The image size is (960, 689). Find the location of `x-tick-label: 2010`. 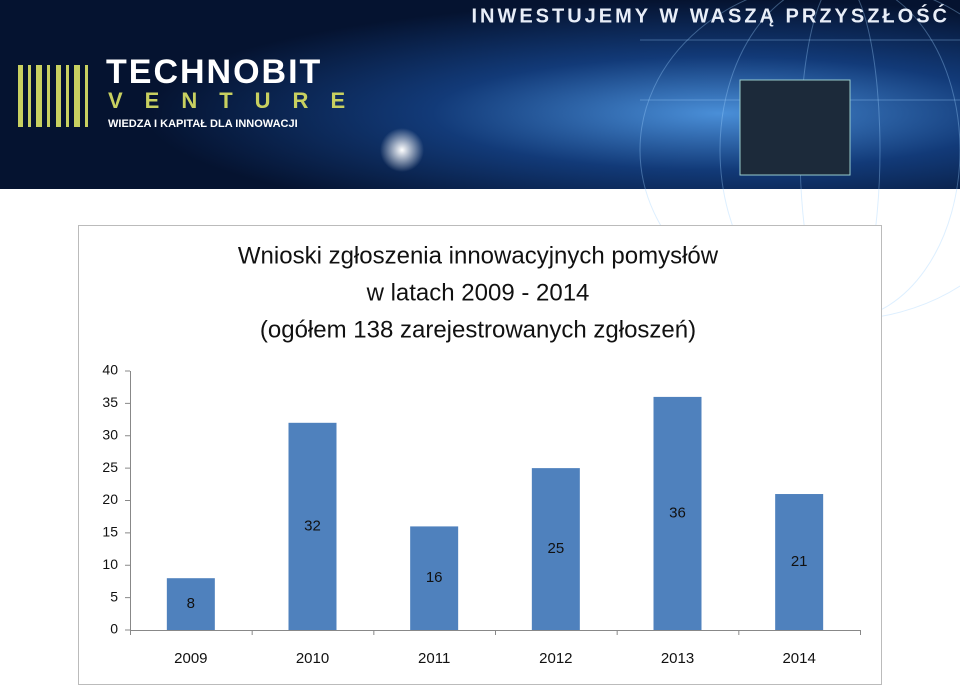

x-tick-label: 2010 is located at coordinates (312, 658).